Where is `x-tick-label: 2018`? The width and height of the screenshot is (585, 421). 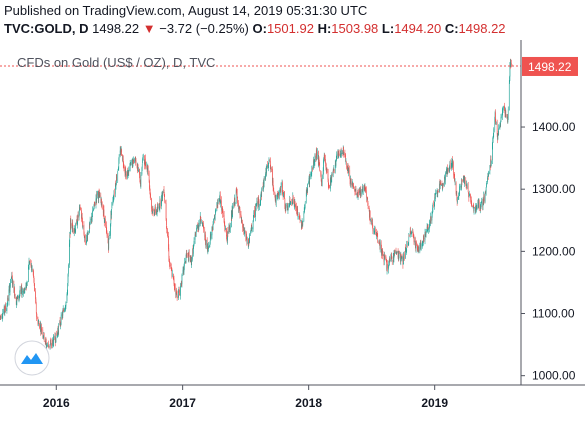
x-tick-label: 2018 is located at coordinates (308, 403).